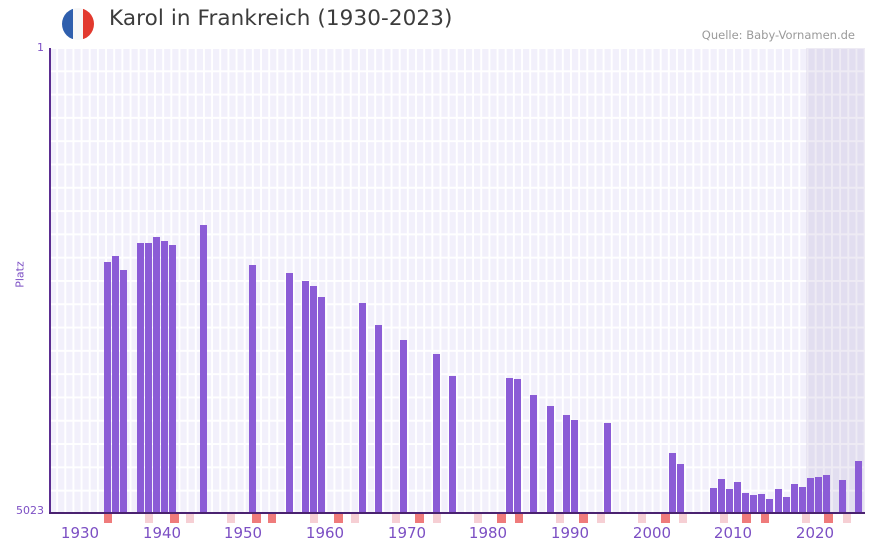  What do you see at coordinates (148, 378) in the screenshot?
I see `bar-1934` at bounding box center [148, 378].